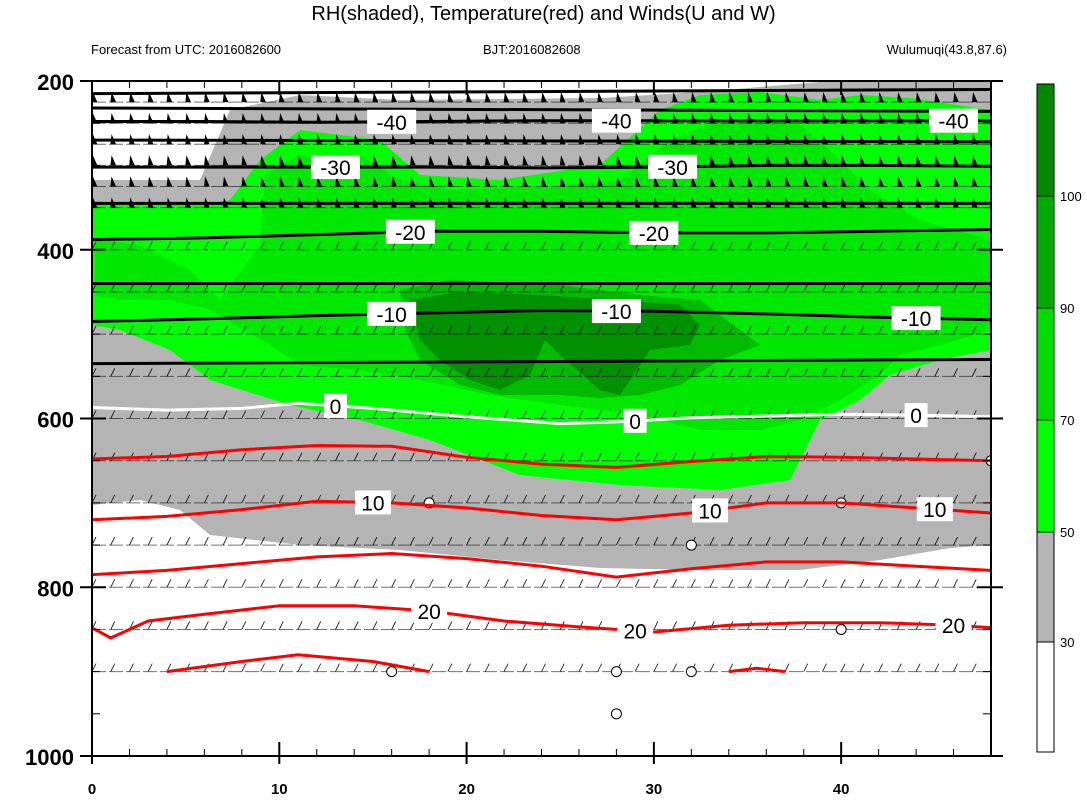  Describe the element at coordinates (336, 407) in the screenshot. I see `isotherm-label: 0` at that location.